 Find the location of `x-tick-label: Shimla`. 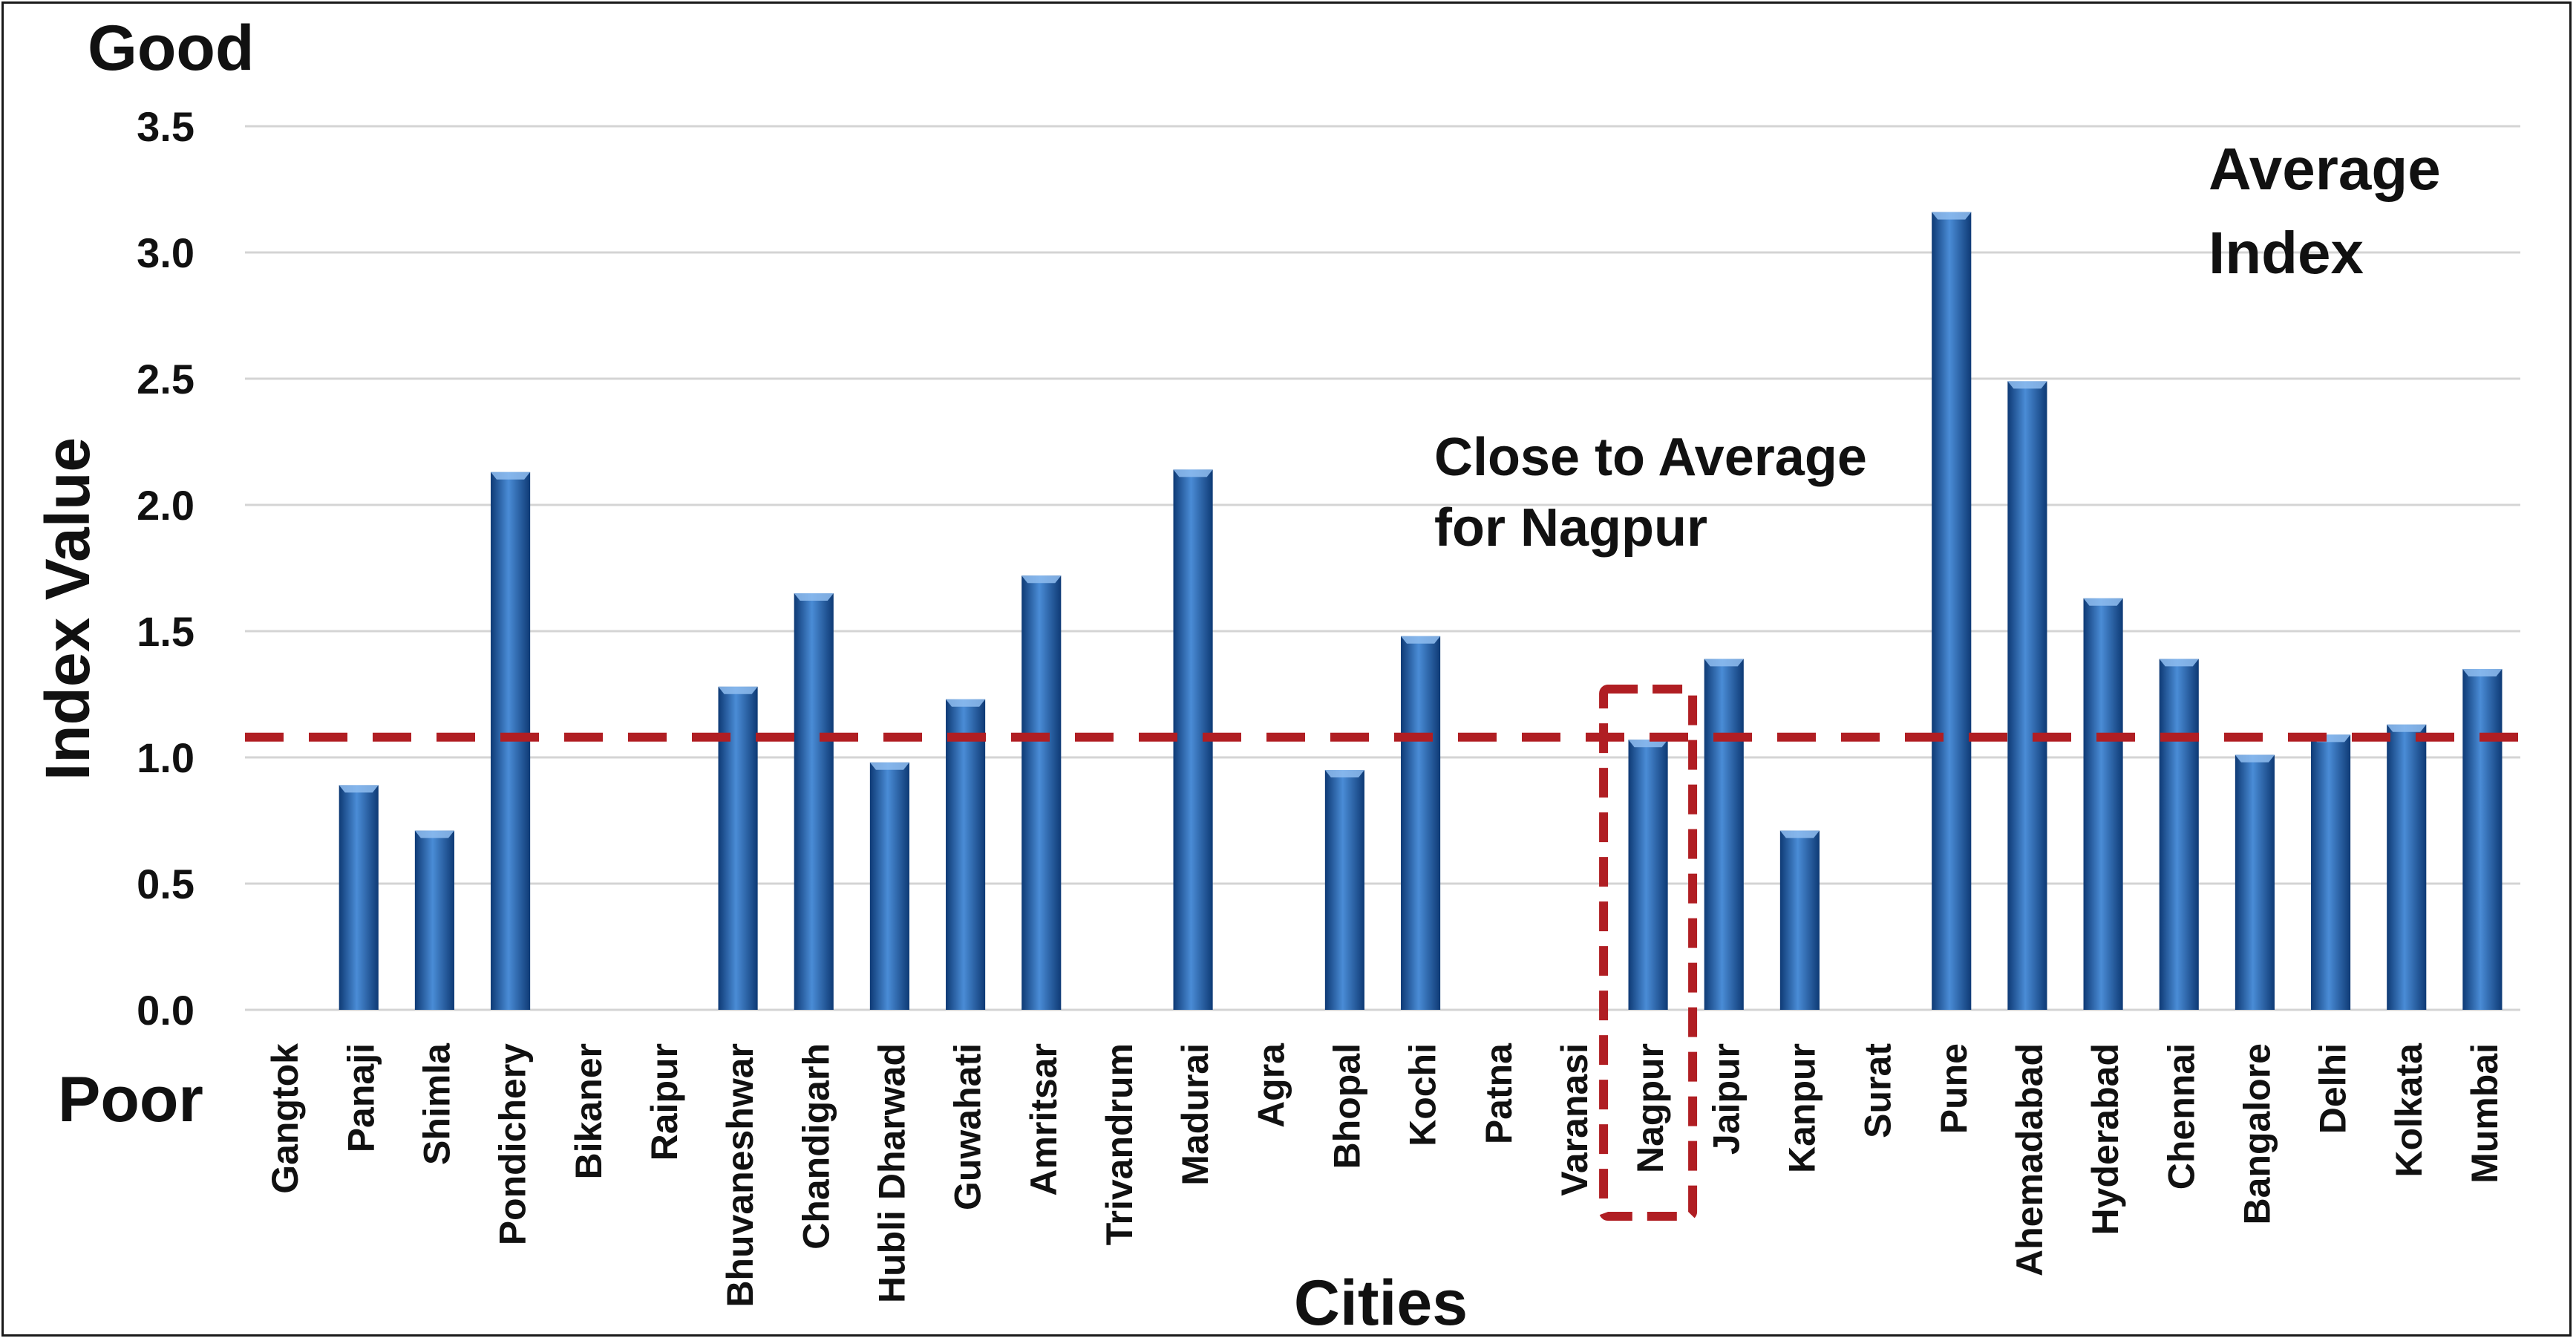

x-tick-label: Shimla is located at coordinates (437, 1104).